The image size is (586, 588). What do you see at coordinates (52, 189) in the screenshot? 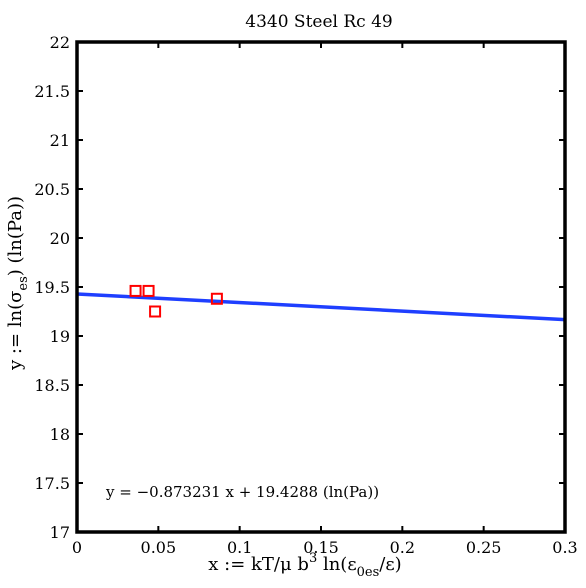
I see `y-tick-label: 20.5` at bounding box center [52, 189].